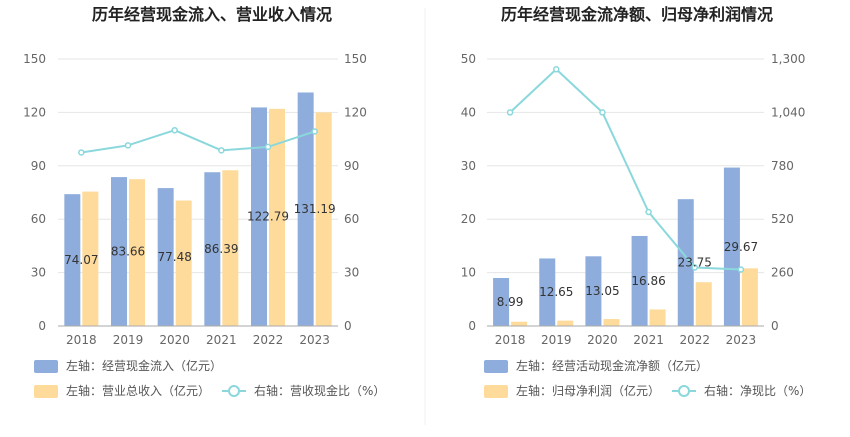 The height and width of the screenshot is (437, 850). I want to click on right-axis-tick-label: 1,040, so click(788, 112).